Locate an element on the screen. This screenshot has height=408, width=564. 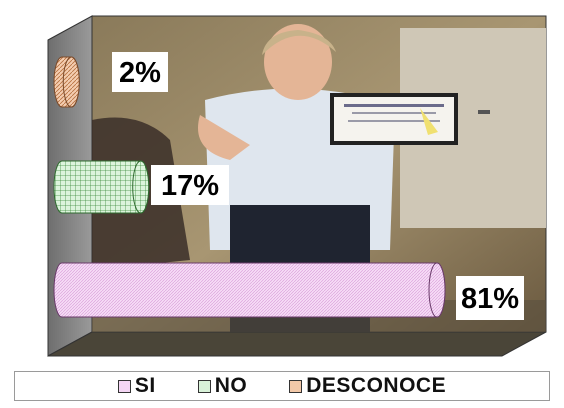
data-label-si: 81% is located at coordinates (490, 298).